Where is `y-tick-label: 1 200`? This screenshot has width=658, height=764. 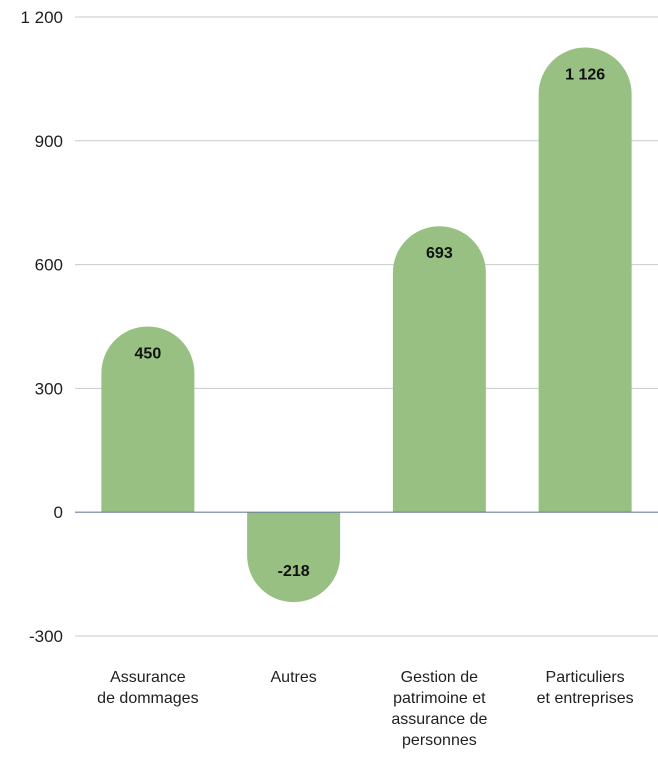
y-tick-label: 1 200 is located at coordinates (41, 17).